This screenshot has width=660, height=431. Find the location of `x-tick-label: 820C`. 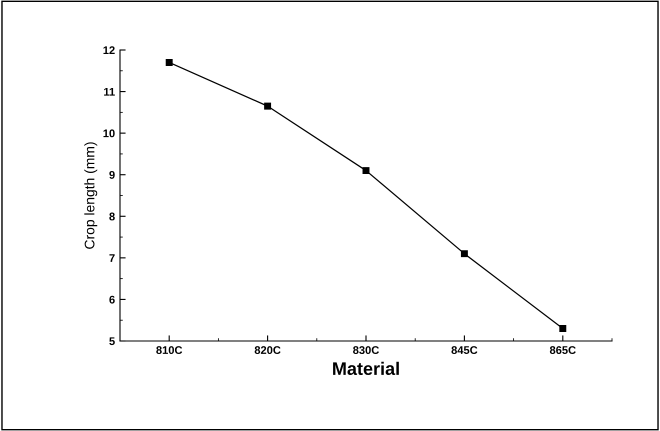

x-tick-label: 820C is located at coordinates (267, 350).